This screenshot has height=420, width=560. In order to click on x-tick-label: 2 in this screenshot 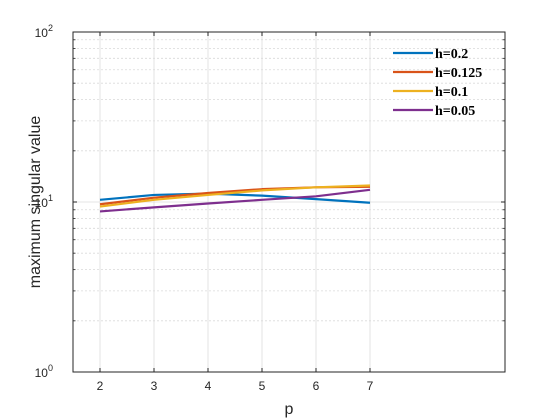, I will do `click(100, 386)`.